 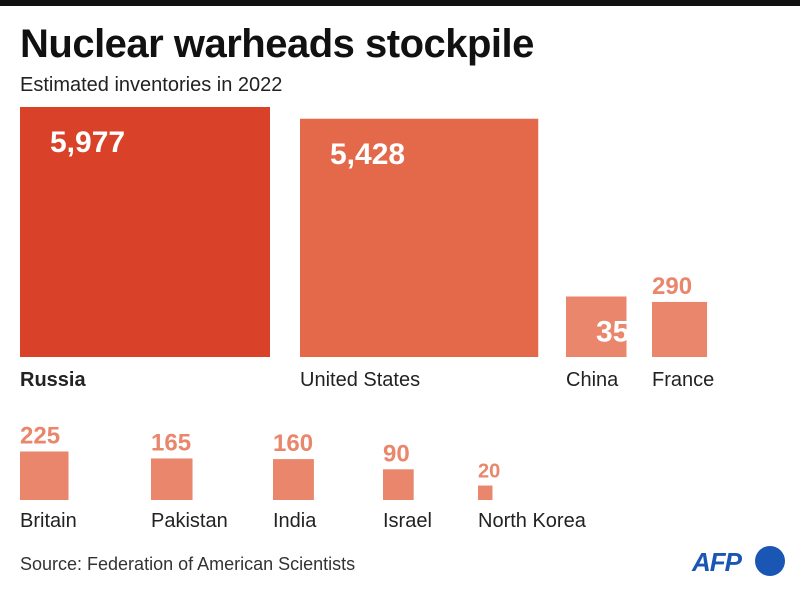 I want to click on chart-title: Nuclear warheads stockpile, so click(x=277, y=44).